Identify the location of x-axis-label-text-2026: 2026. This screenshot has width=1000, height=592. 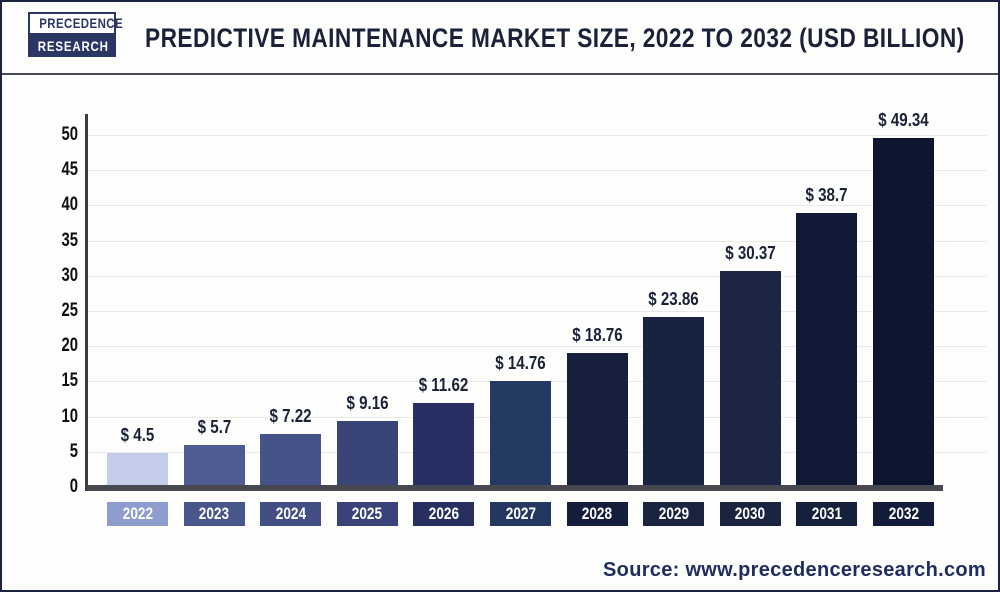
(444, 513).